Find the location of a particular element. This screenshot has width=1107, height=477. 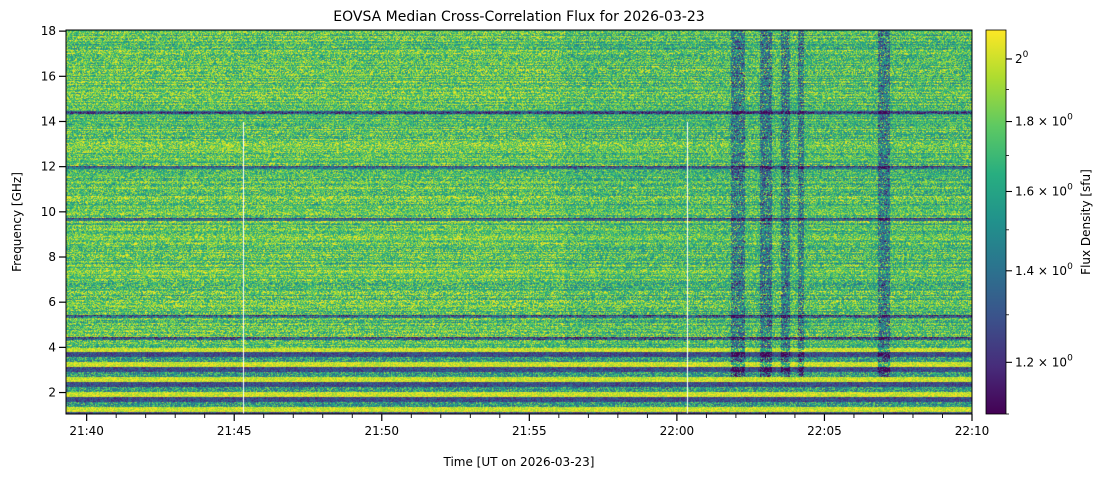

x-tick-label: 22:10 is located at coordinates (972, 431).